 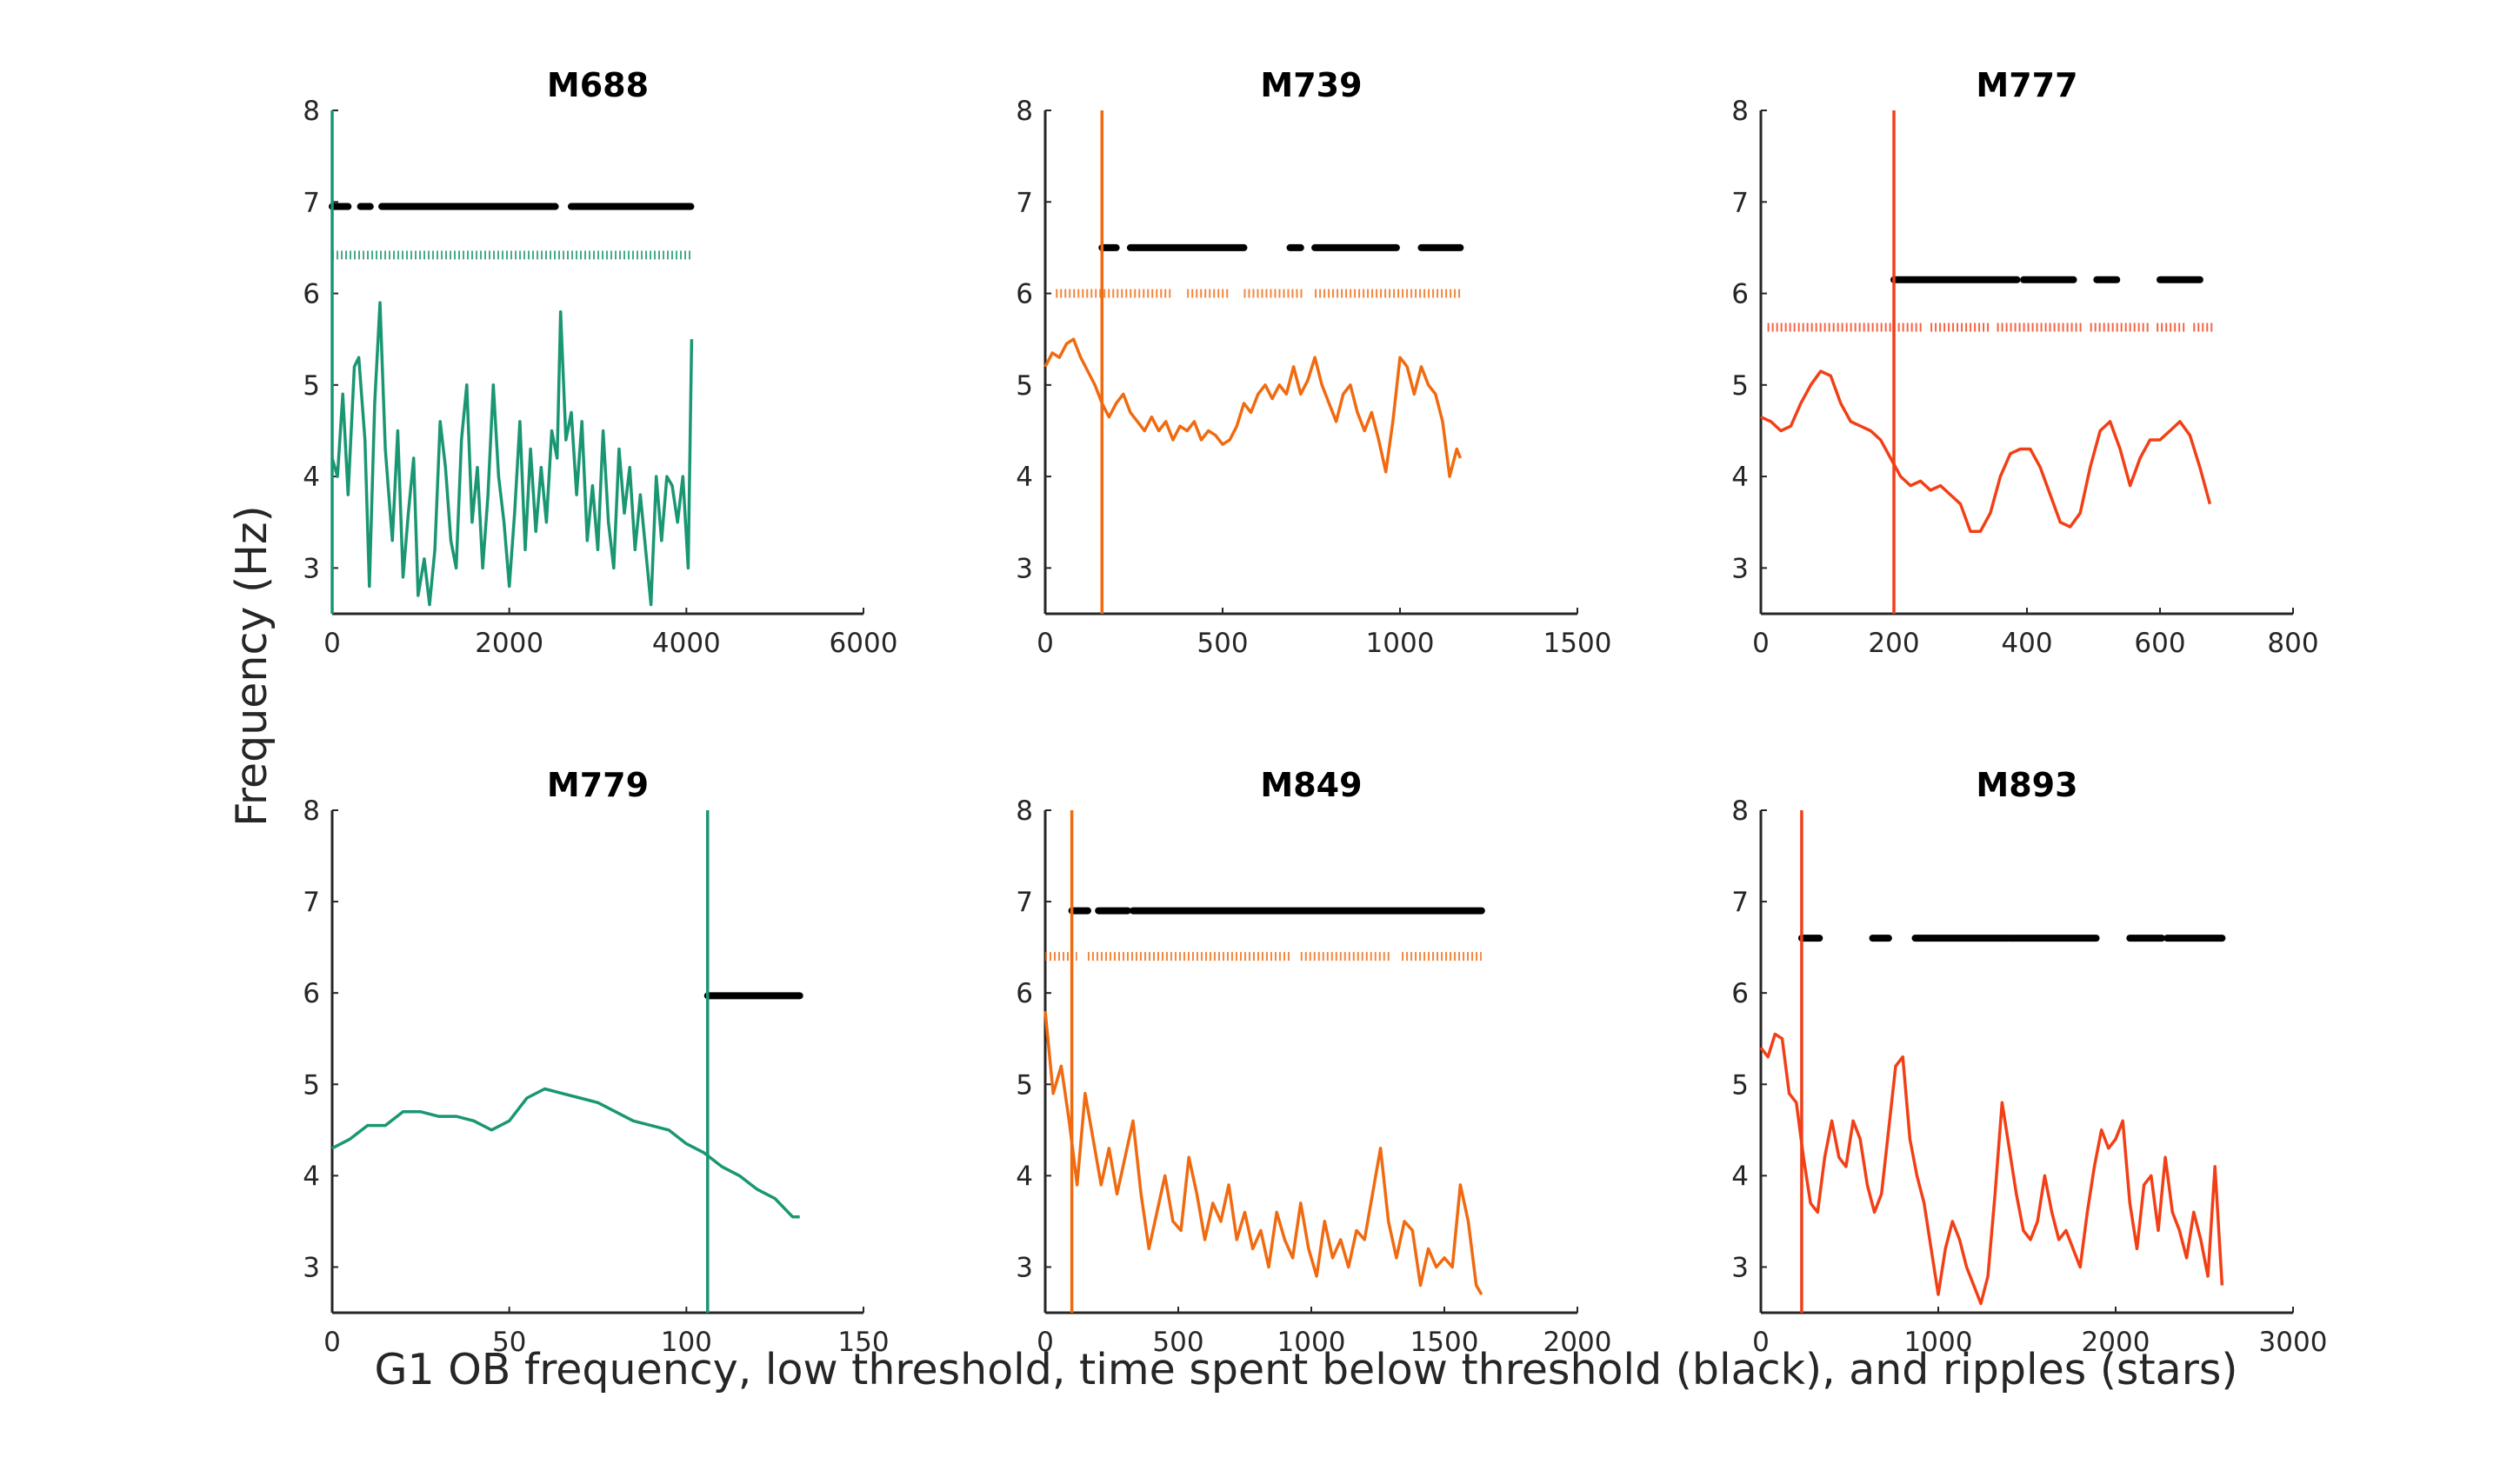 I want to click on y-axis-label: Frequency (Hz), so click(x=252, y=666).